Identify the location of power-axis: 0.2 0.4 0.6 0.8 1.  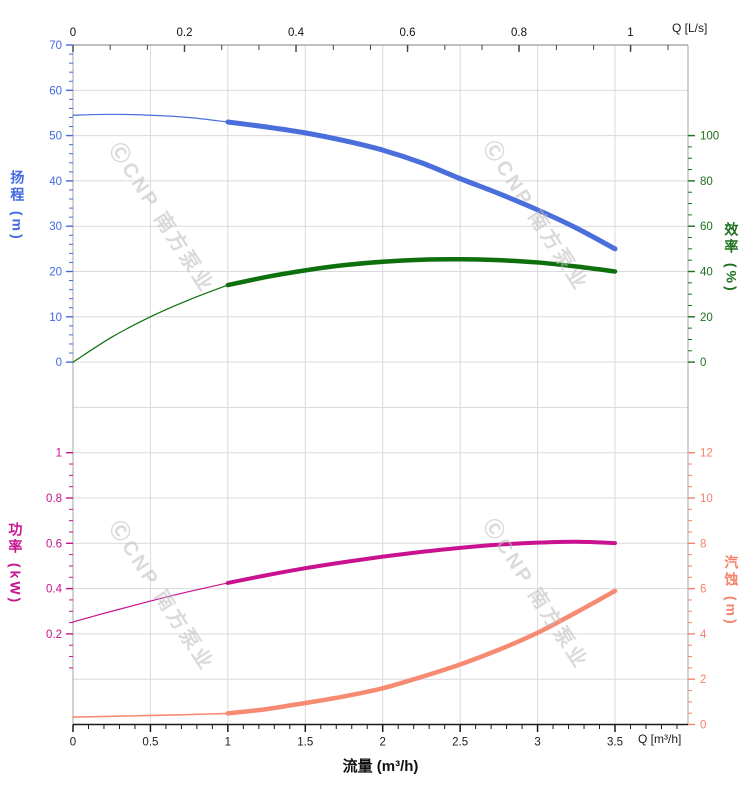
(59, 558).